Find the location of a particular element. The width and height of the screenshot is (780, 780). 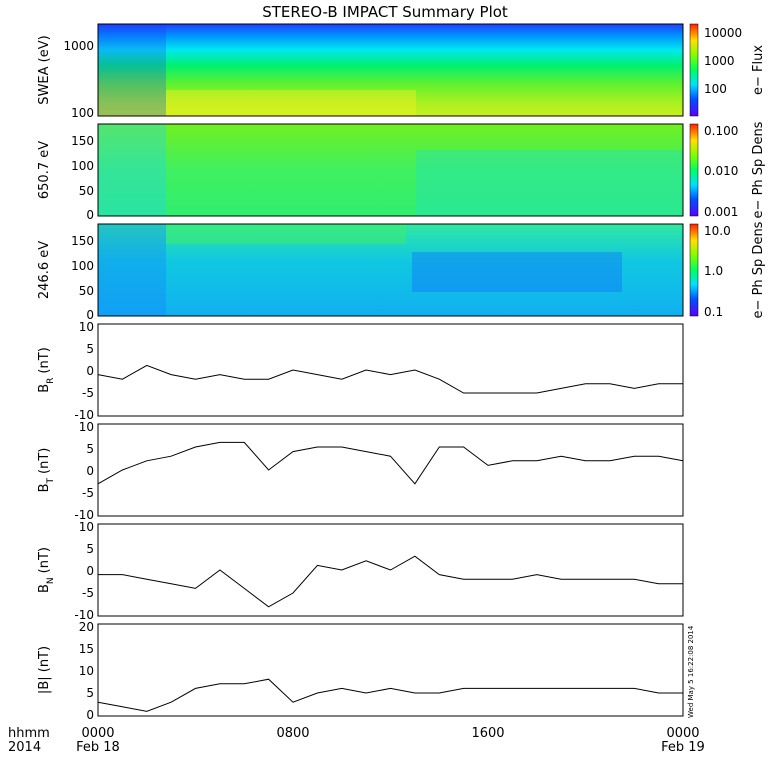

pad650-heatmap is located at coordinates (390, 170).